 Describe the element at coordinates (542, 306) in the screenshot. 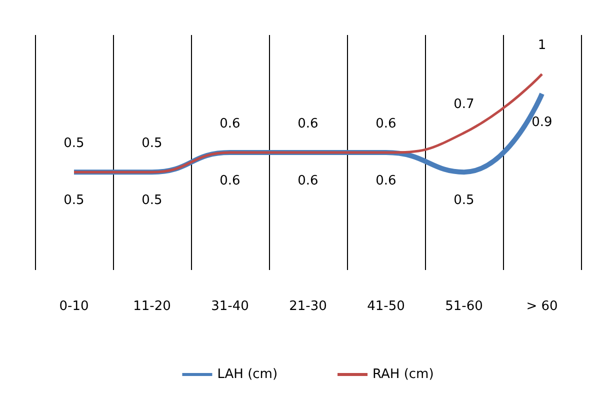

I see `x-tick-label: > 60` at that location.